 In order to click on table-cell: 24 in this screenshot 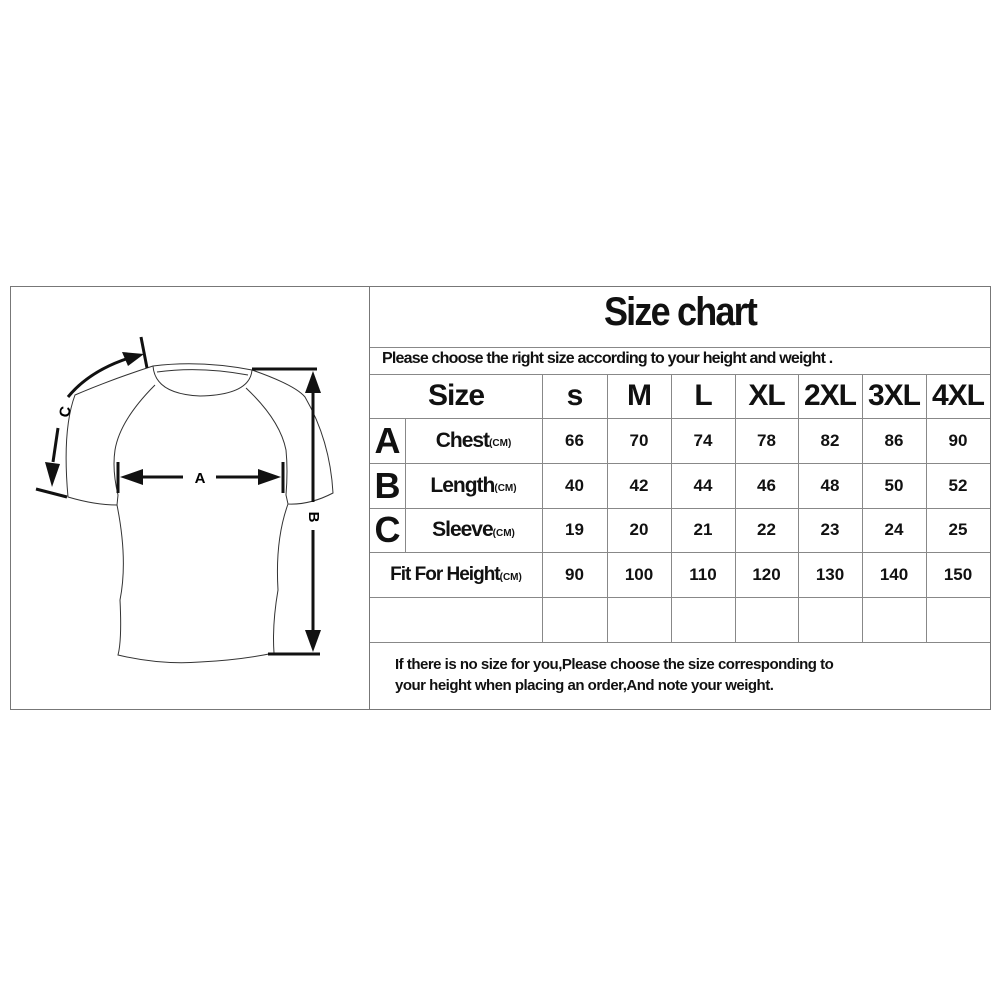, I will do `click(894, 529)`.